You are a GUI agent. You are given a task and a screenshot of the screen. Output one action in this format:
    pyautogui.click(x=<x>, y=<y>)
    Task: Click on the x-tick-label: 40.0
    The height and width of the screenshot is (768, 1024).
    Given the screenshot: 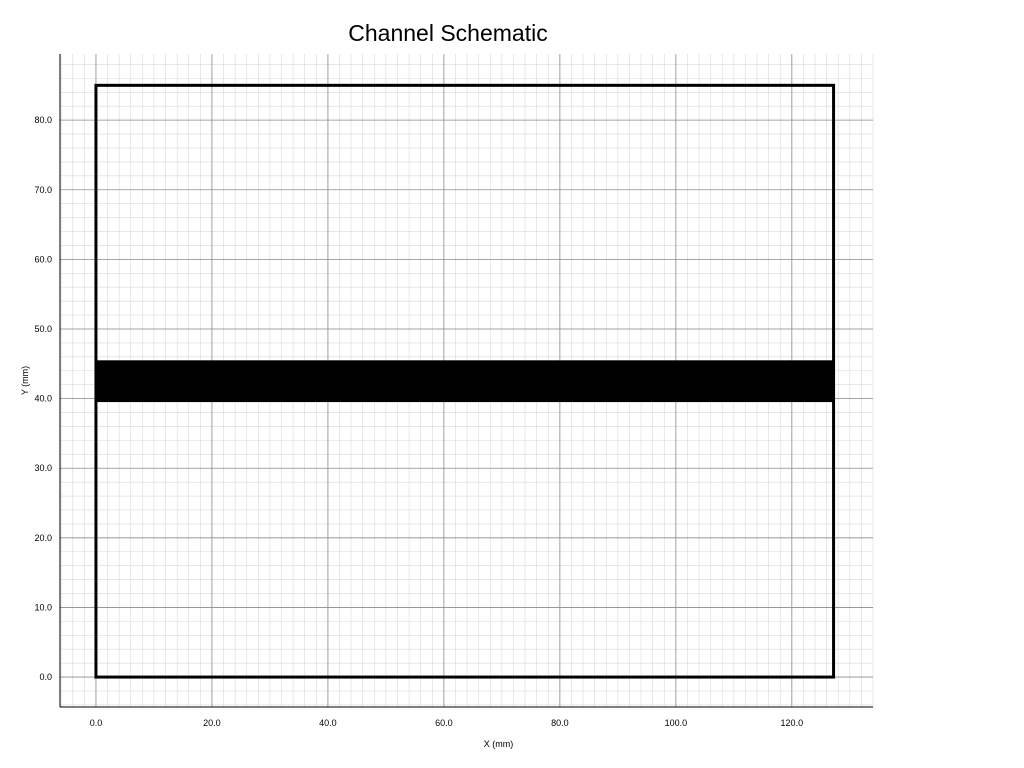 What is the action you would take?
    pyautogui.click(x=328, y=723)
    